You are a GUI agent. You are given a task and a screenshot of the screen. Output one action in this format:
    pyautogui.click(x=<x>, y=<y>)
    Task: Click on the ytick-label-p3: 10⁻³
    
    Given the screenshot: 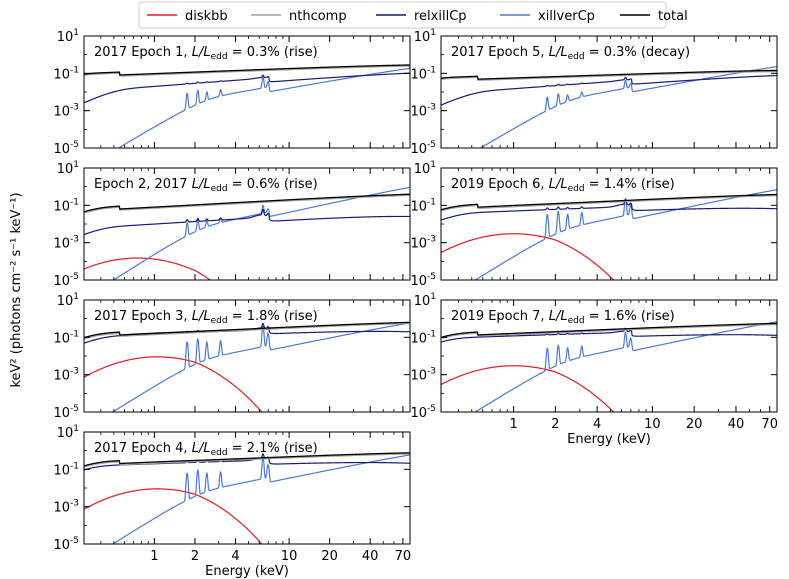 What is the action you would take?
    pyautogui.click(x=66, y=375)
    